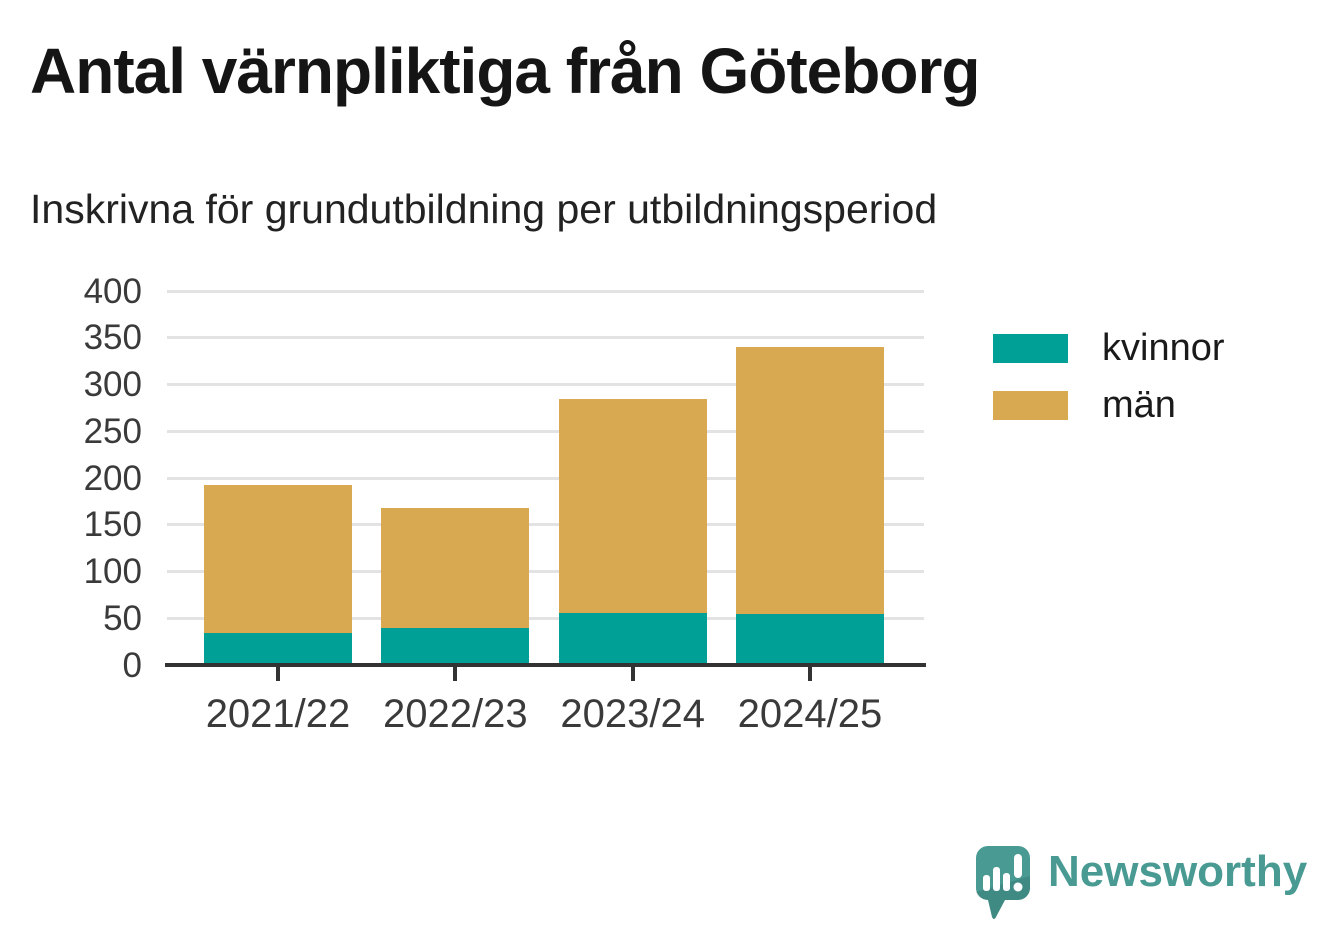 The height and width of the screenshot is (939, 1322). I want to click on y-axis-tick-label: 200, so click(112, 478).